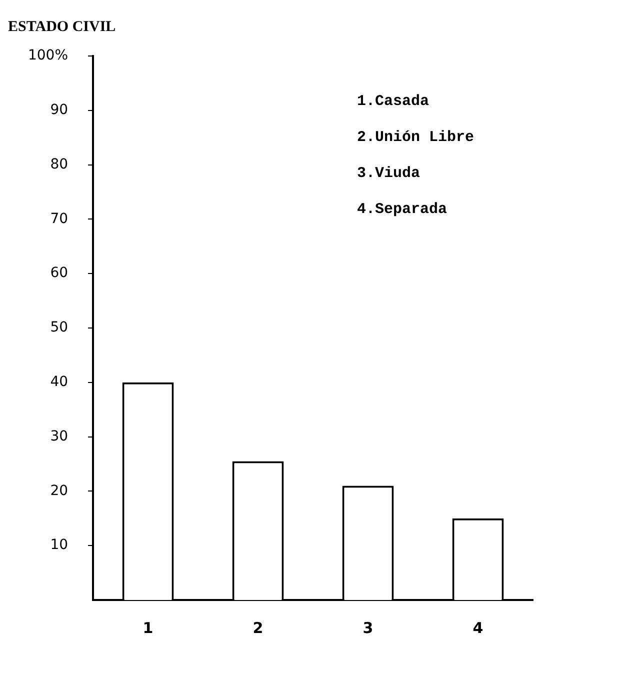 The image size is (631, 677). Describe the element at coordinates (258, 627) in the screenshot. I see `x-tick-label: 2` at that location.